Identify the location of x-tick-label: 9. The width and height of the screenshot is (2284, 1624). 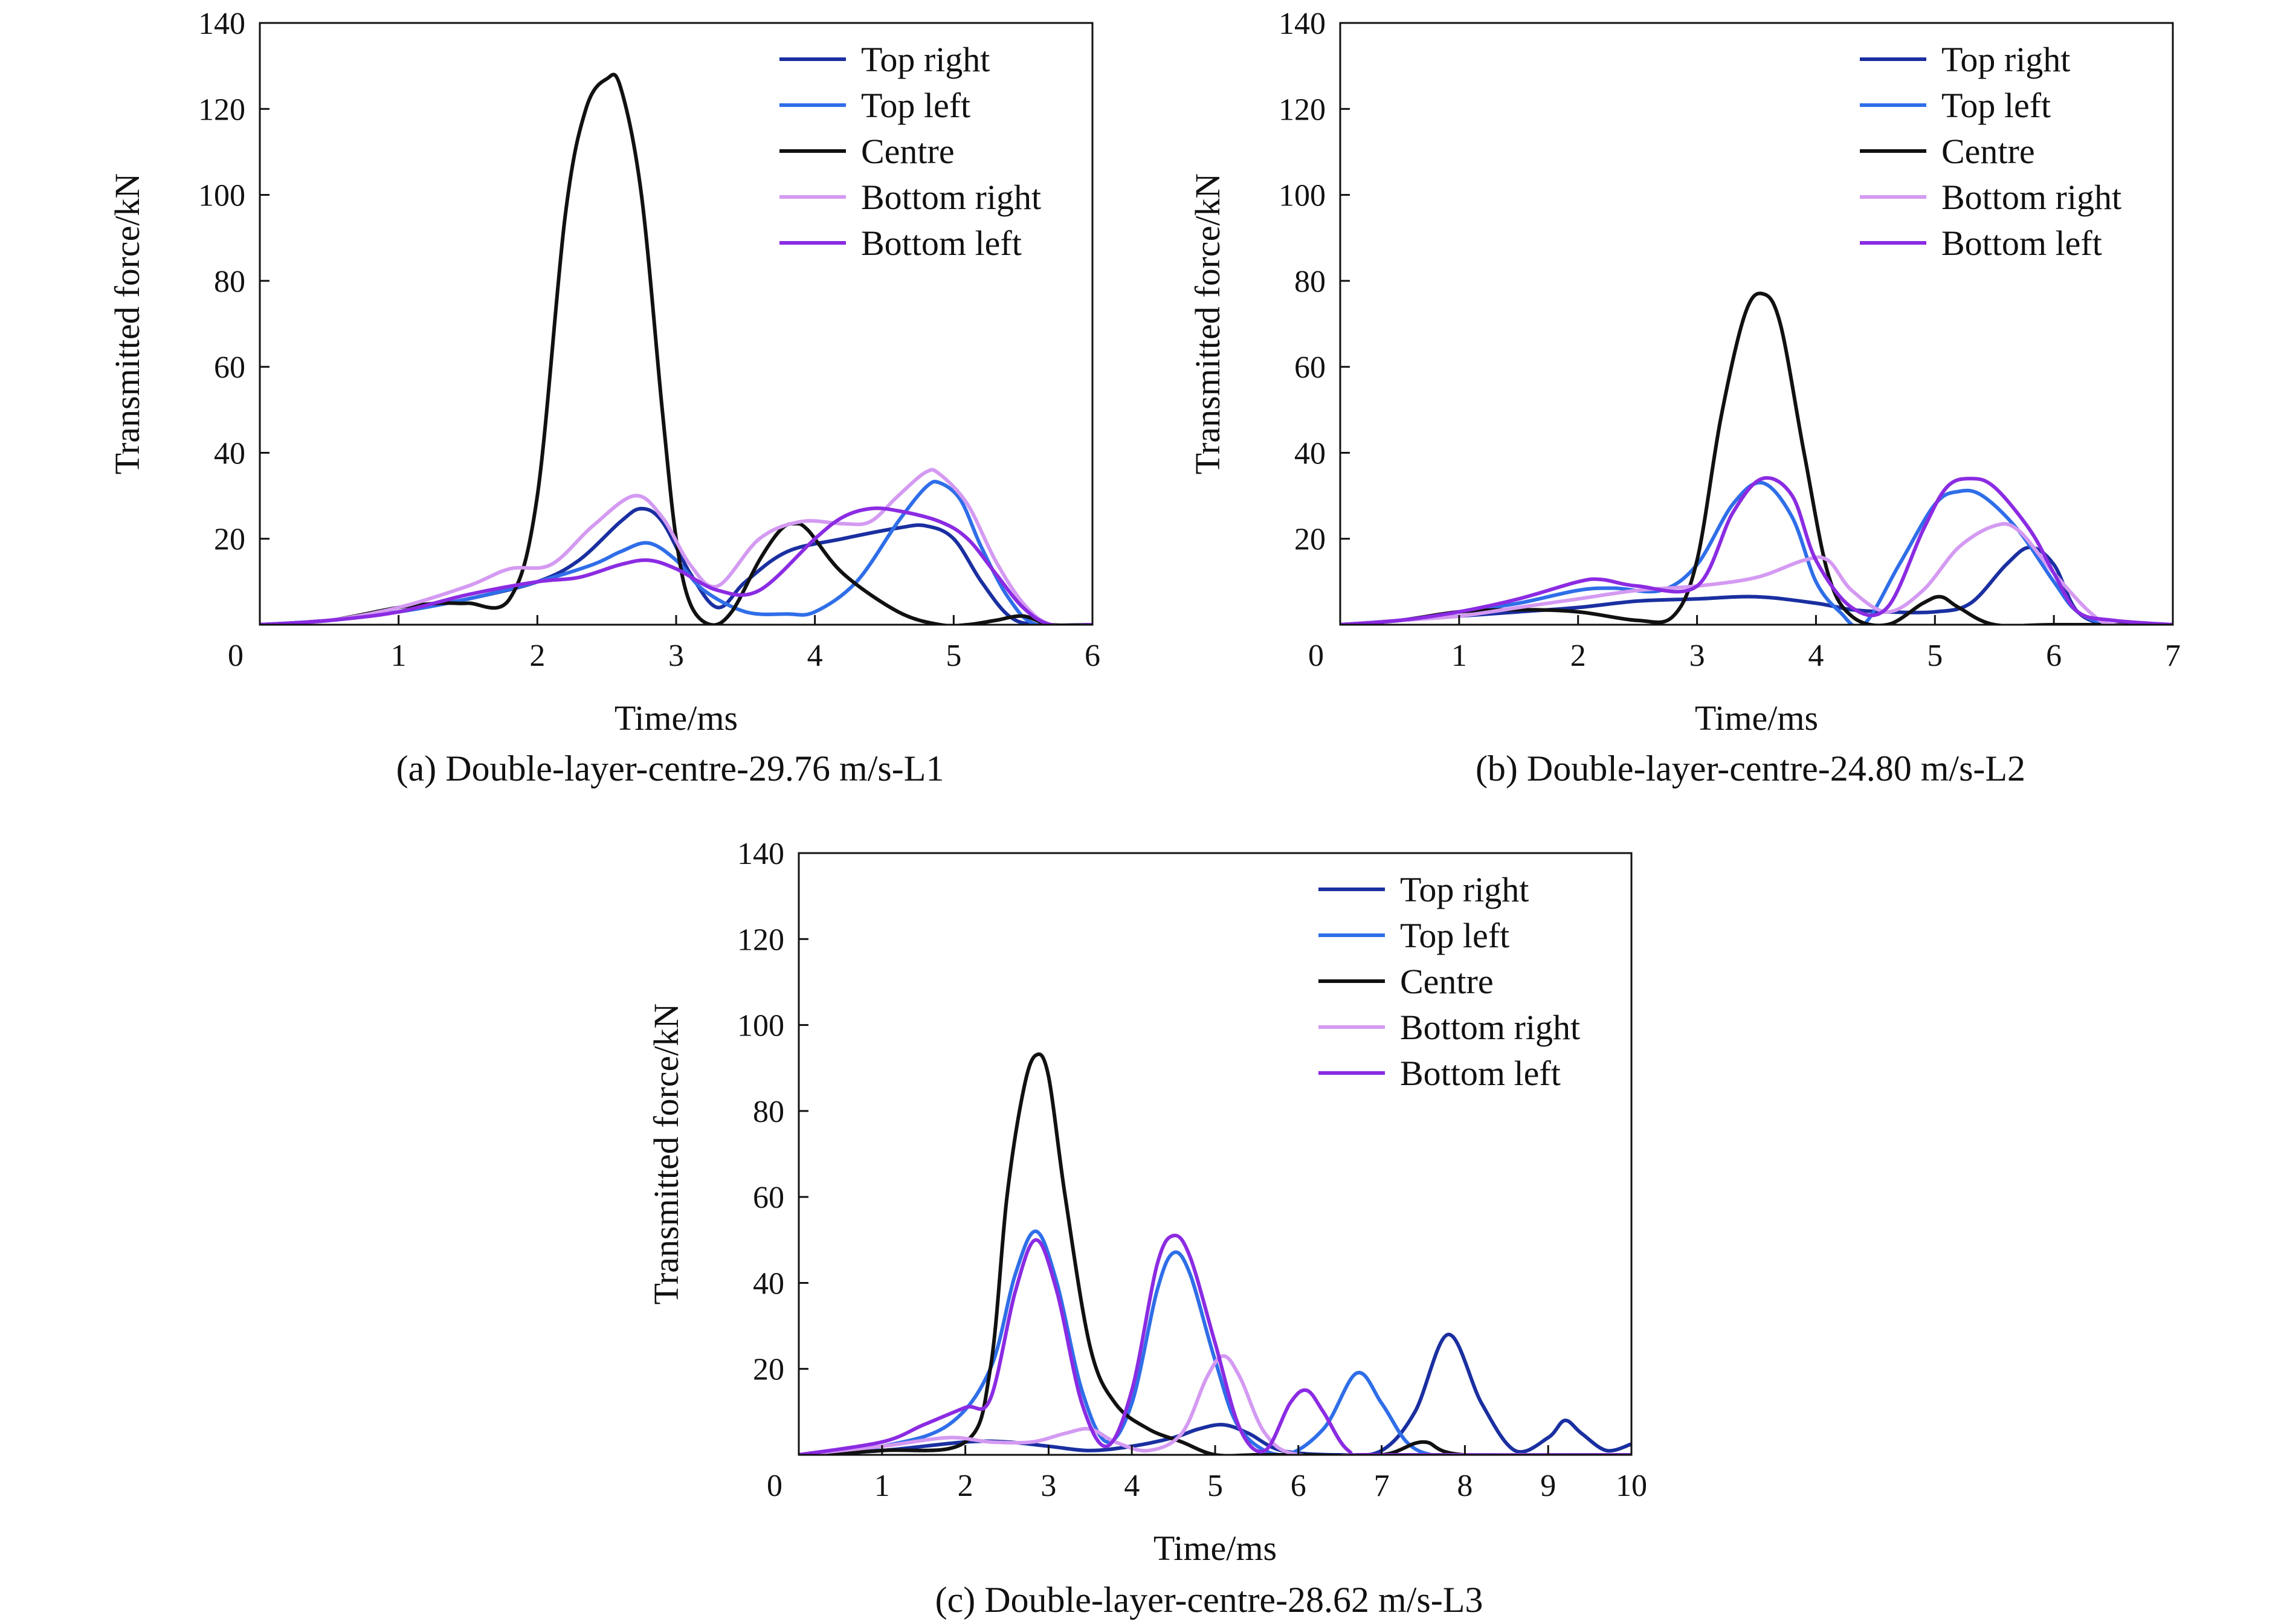
(1548, 1486).